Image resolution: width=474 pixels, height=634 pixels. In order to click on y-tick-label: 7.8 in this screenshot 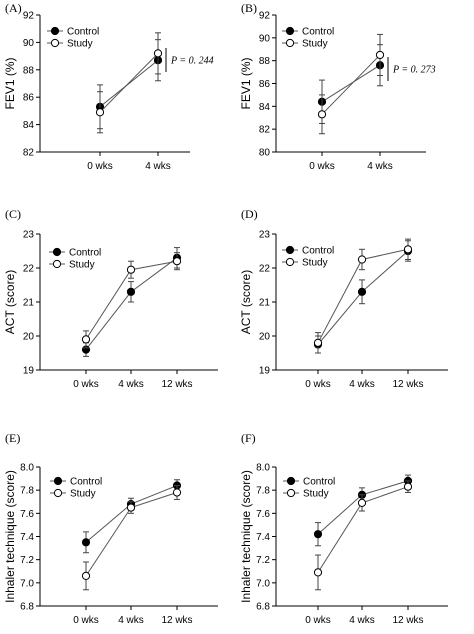, I will do `click(27, 491)`.